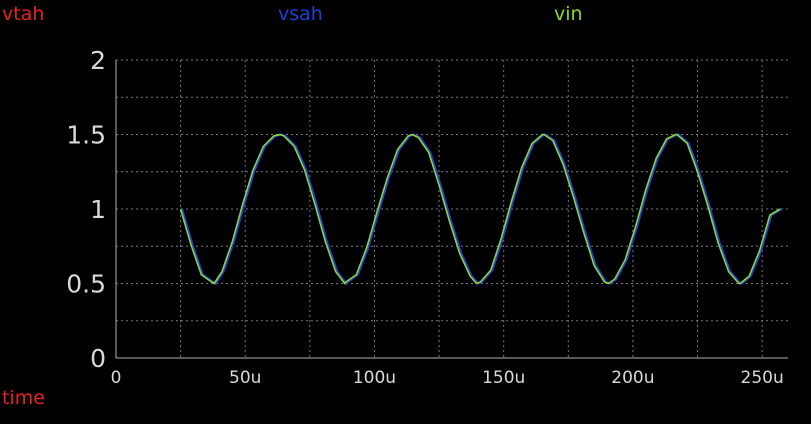 Image resolution: width=811 pixels, height=424 pixels. Describe the element at coordinates (245, 378) in the screenshot. I see `x-tick-label: 50u` at that location.